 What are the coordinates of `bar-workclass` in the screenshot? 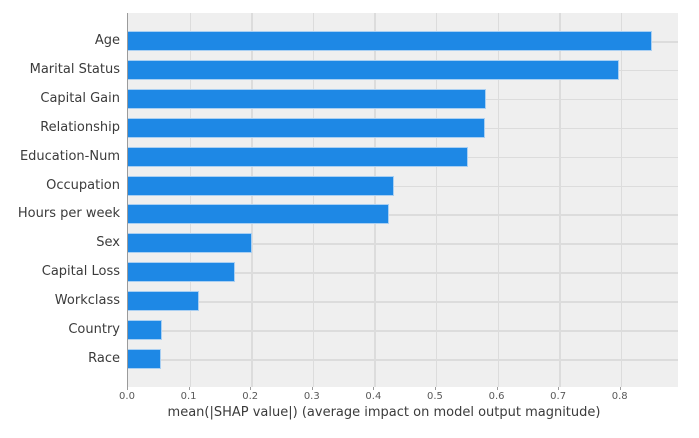 It's located at (164, 301).